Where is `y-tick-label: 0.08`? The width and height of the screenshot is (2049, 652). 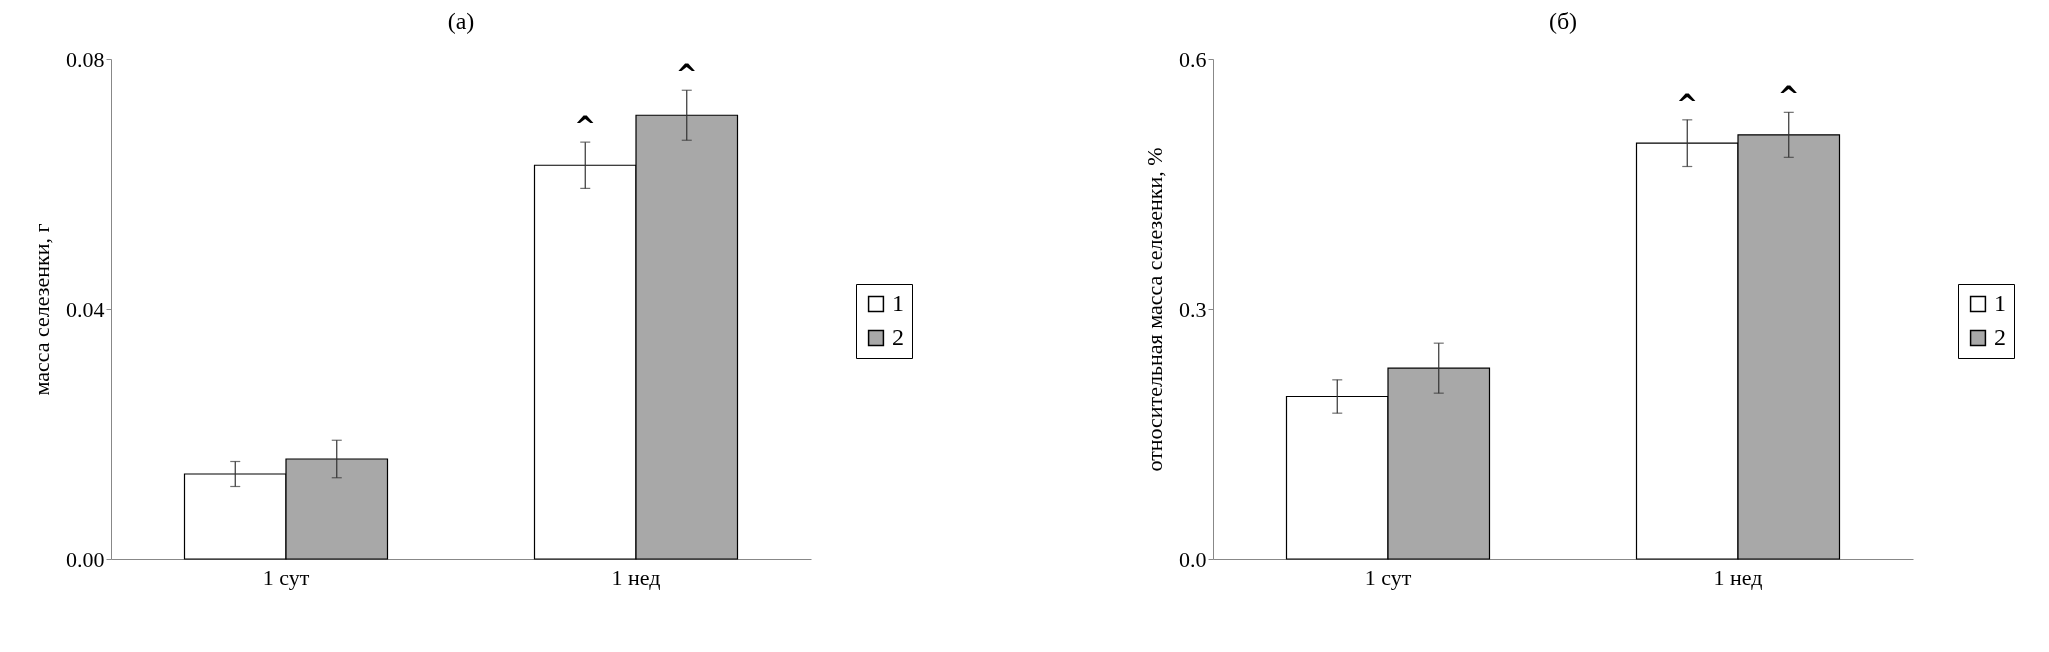
y-tick-label: 0.08 is located at coordinates (85, 59).